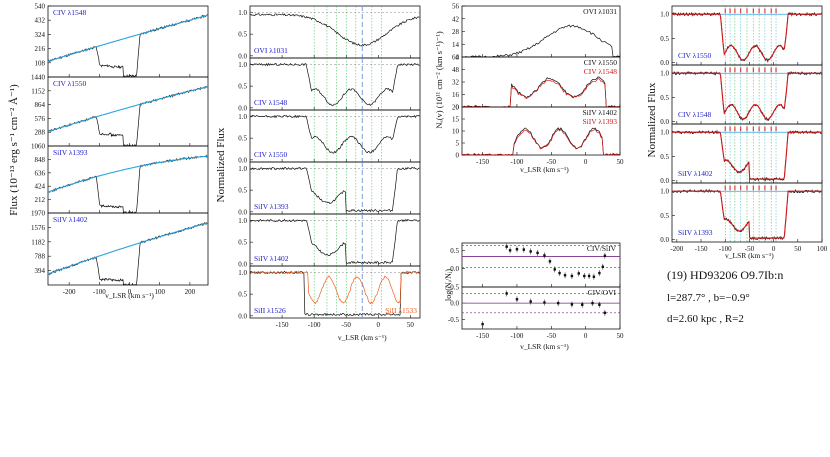 Image resolution: width=830 pixels, height=457 pixels. What do you see at coordinates (38, 242) in the screenshot?
I see `flux-ytick-label: 1182` at bounding box center [38, 242].